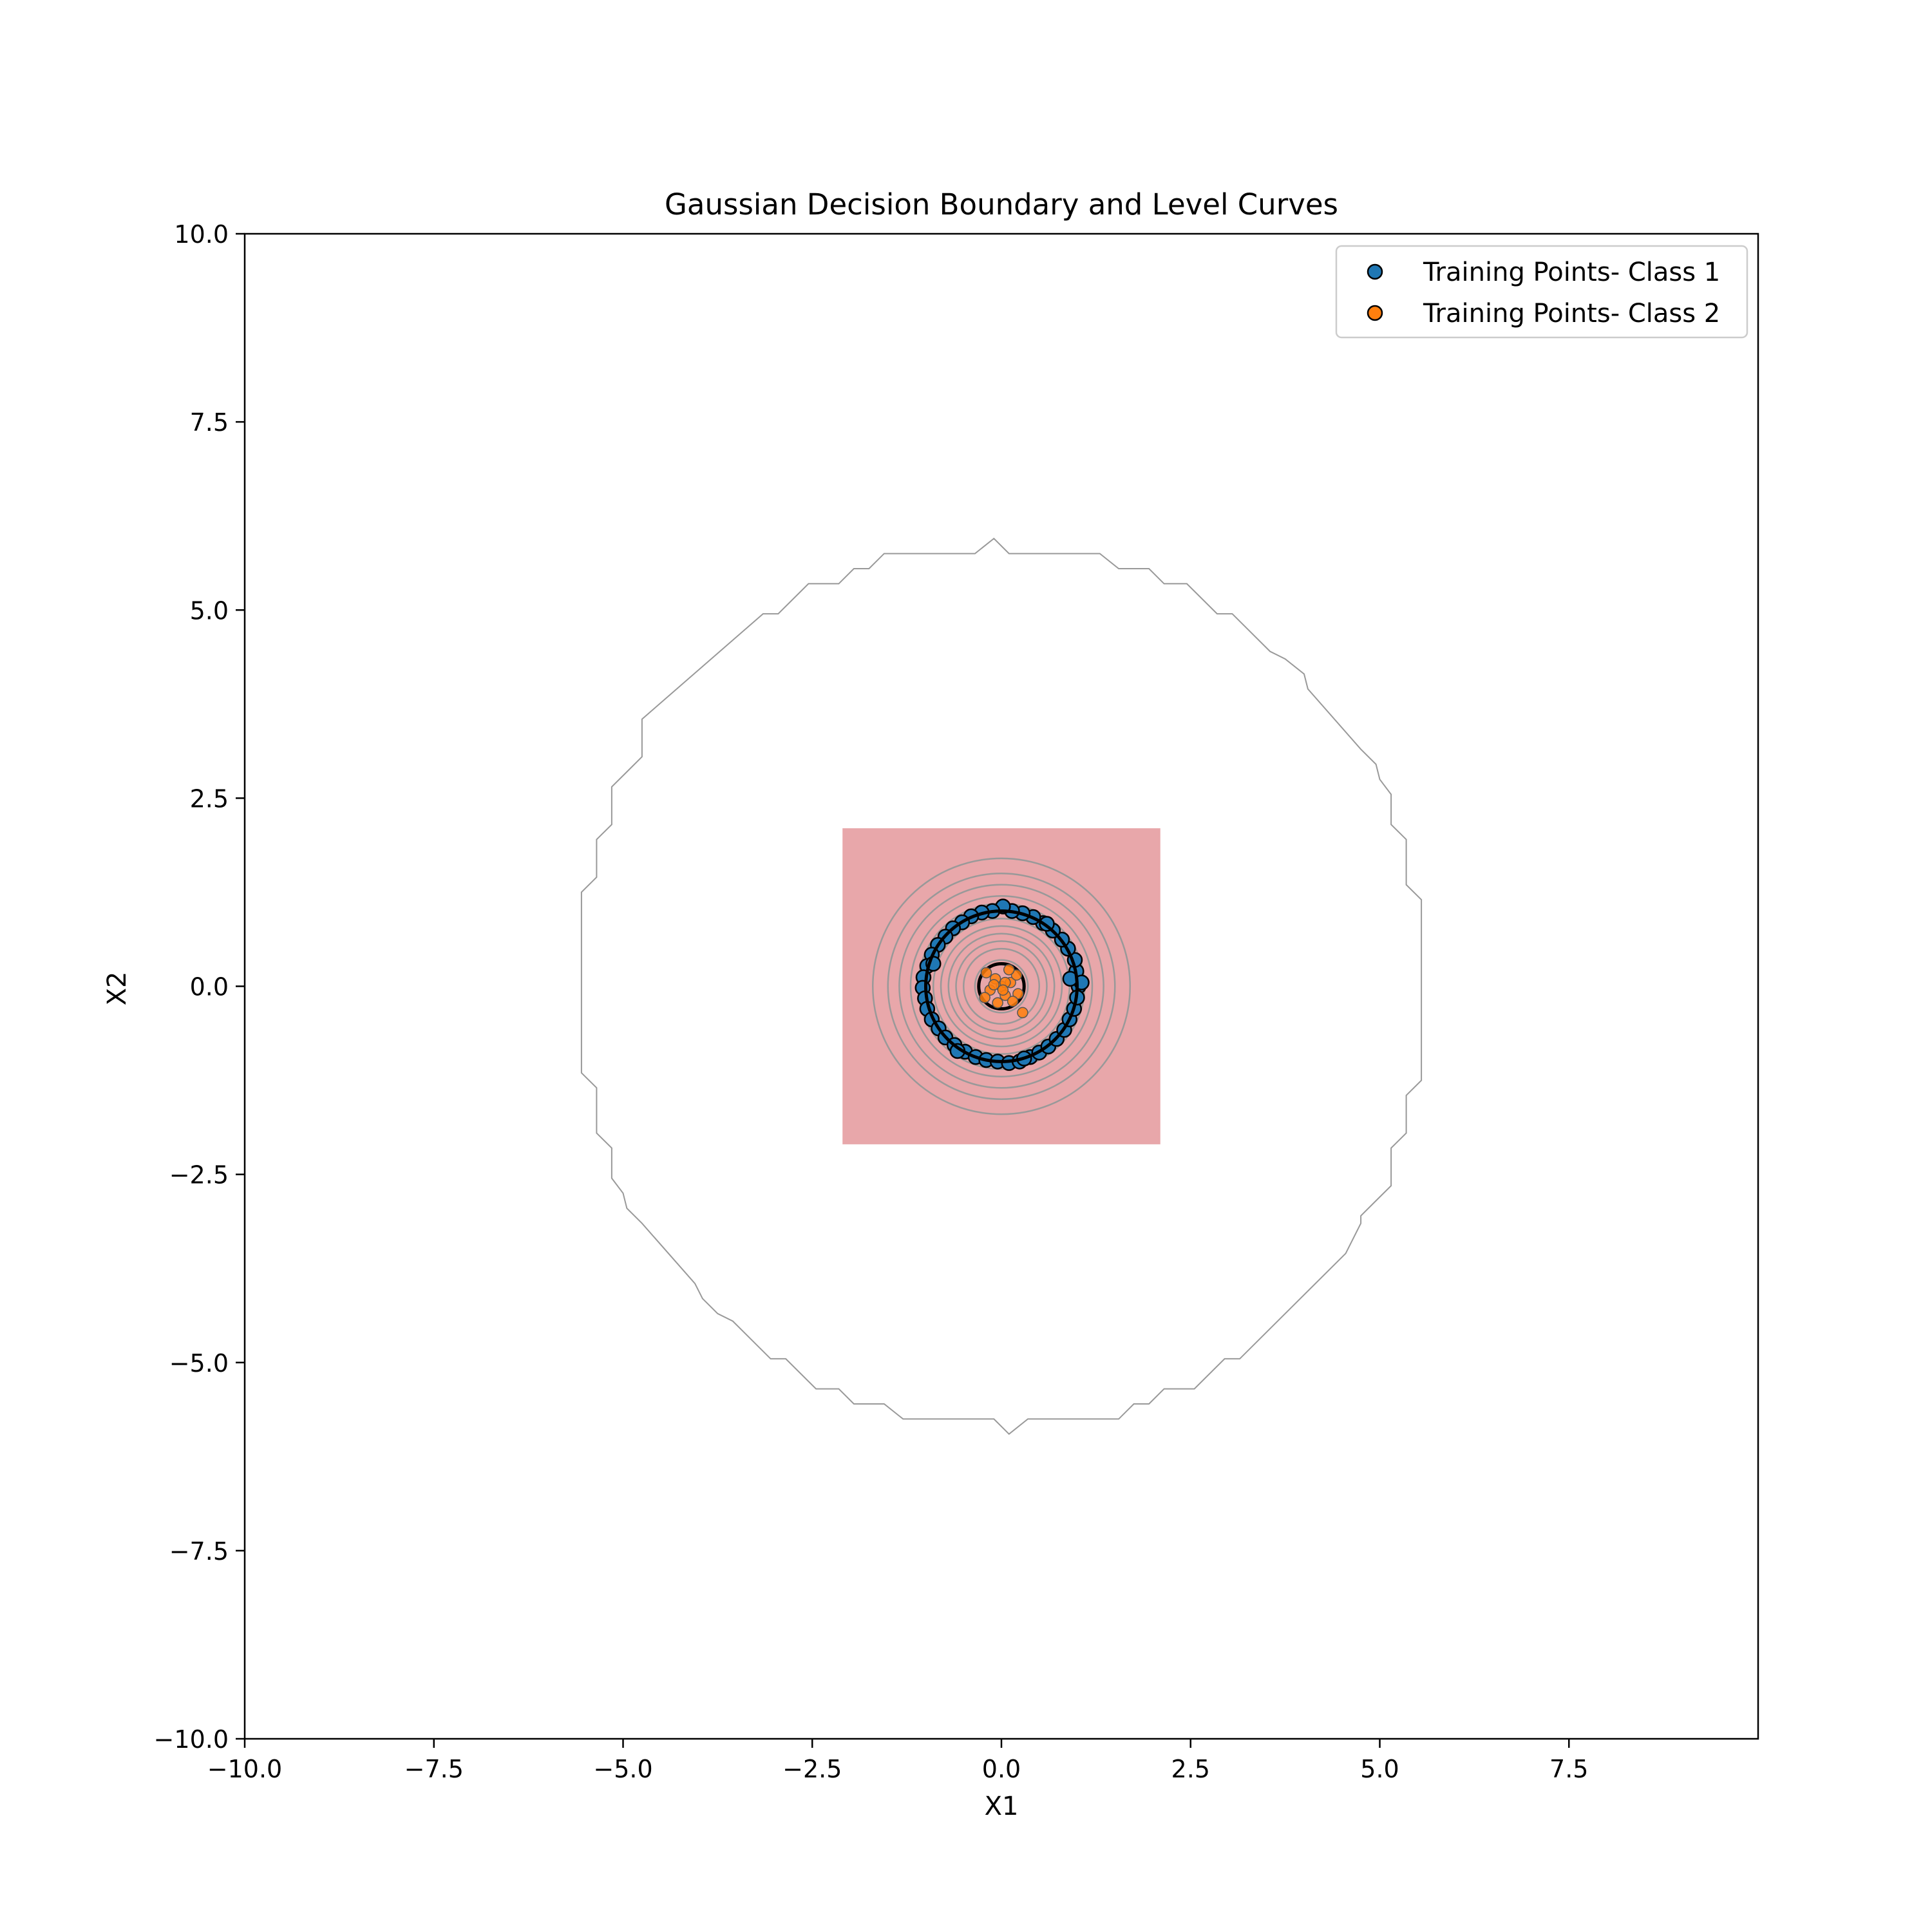 The image size is (1932, 1932). Describe the element at coordinates (1380, 1769) in the screenshot. I see `x-tick-label-6: 5.0` at that location.